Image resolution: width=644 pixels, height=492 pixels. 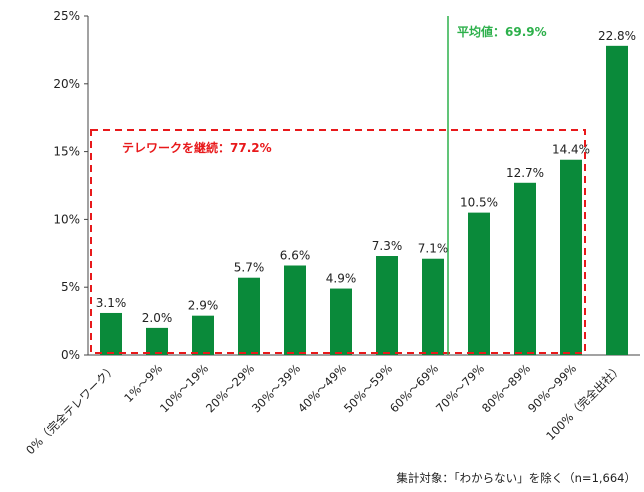 What do you see at coordinates (571, 150) in the screenshot?
I see `data-label: 14.4%` at bounding box center [571, 150].